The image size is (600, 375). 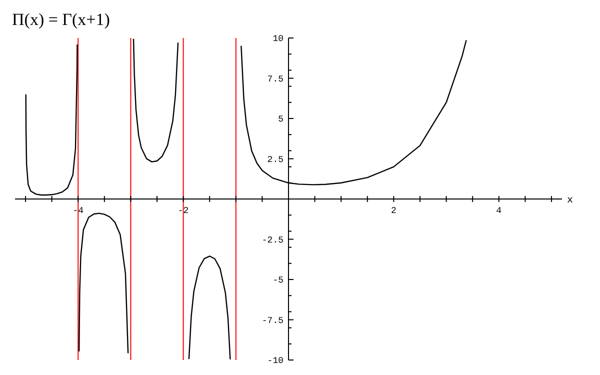 I want to click on y-tick-label: -7.5, so click(x=273, y=321).